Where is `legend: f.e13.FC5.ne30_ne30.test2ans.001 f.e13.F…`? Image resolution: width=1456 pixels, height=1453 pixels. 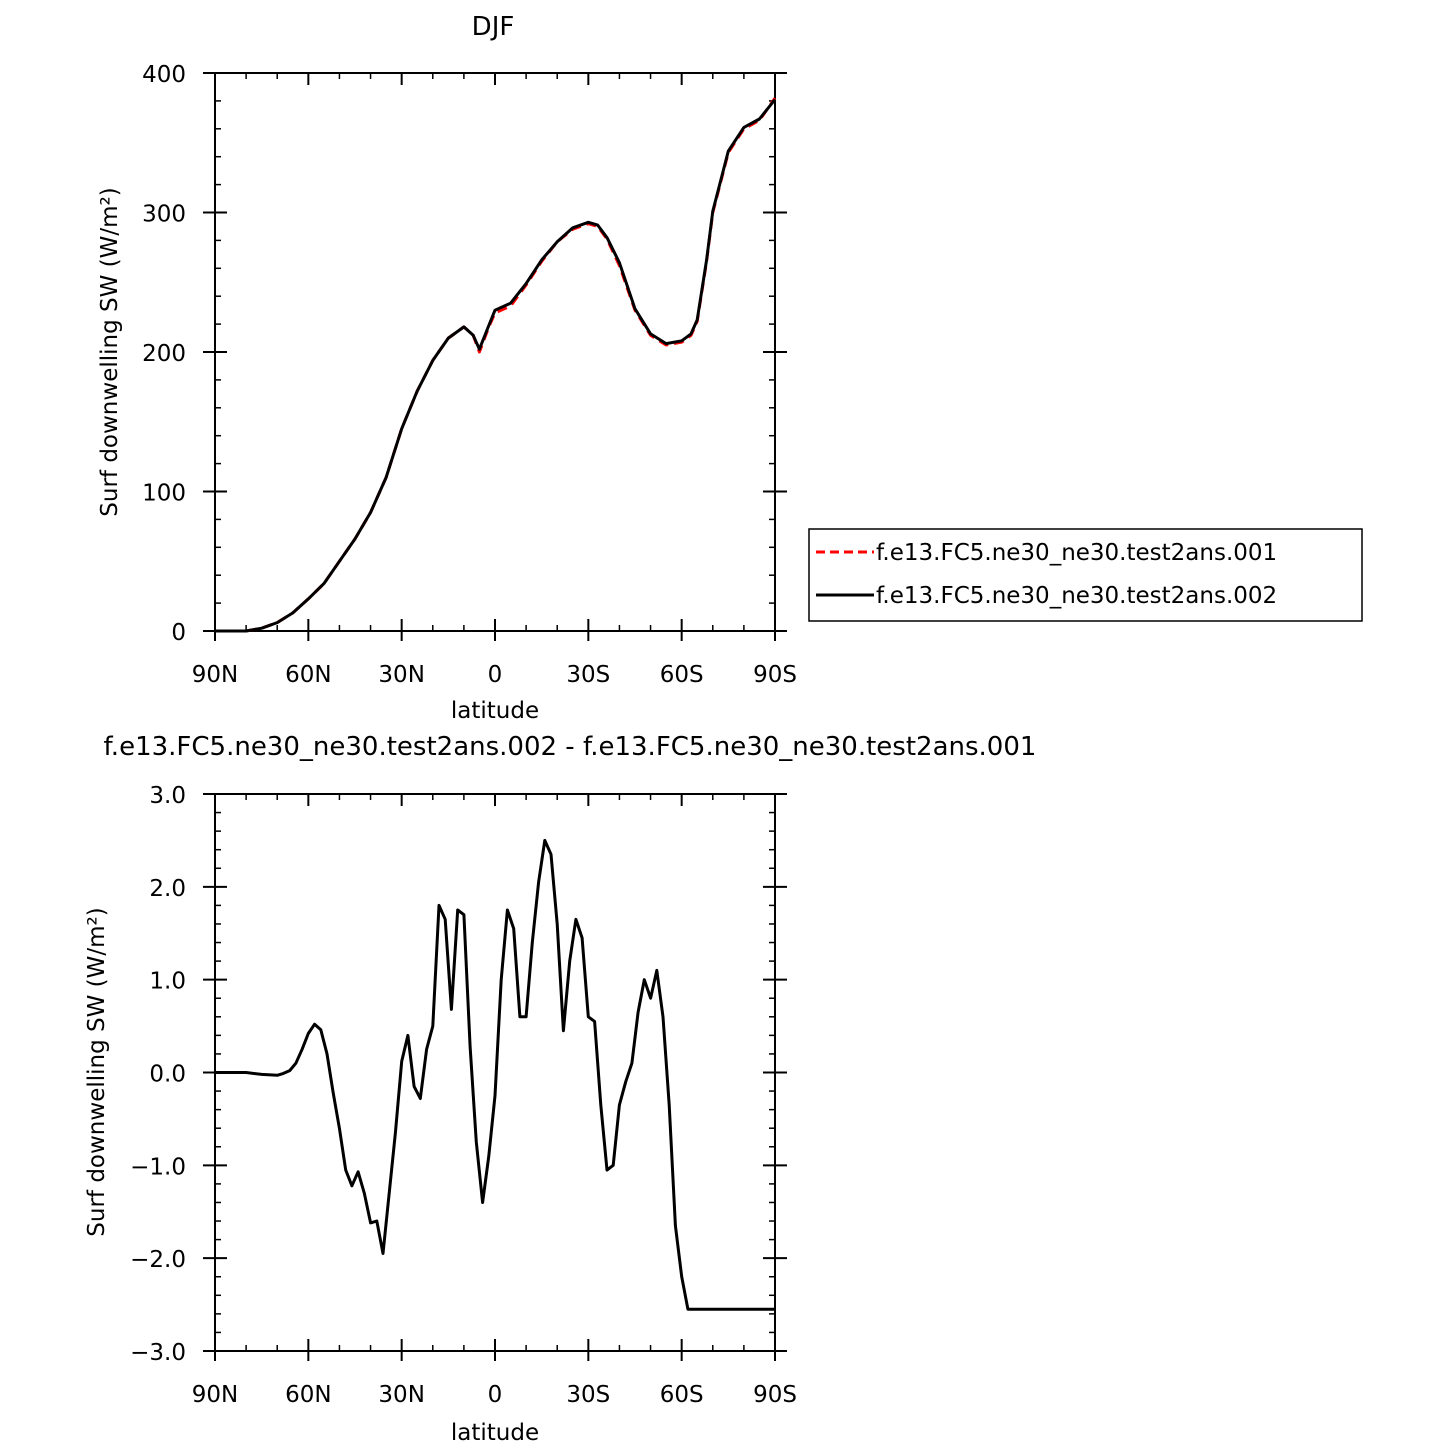 legend: f.e13.FC5.ne30_ne30.test2ans.001 f.e13.F… is located at coordinates (1085, 575).